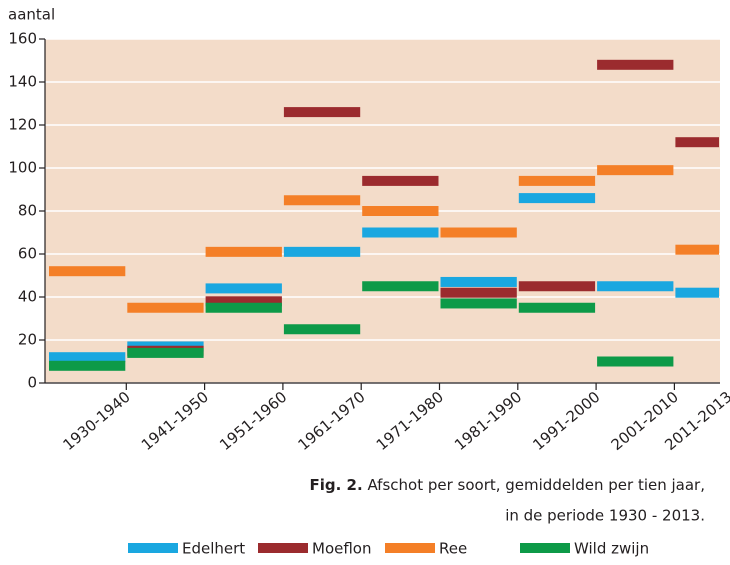  I want to click on y-tick-label: 0, so click(32, 383).